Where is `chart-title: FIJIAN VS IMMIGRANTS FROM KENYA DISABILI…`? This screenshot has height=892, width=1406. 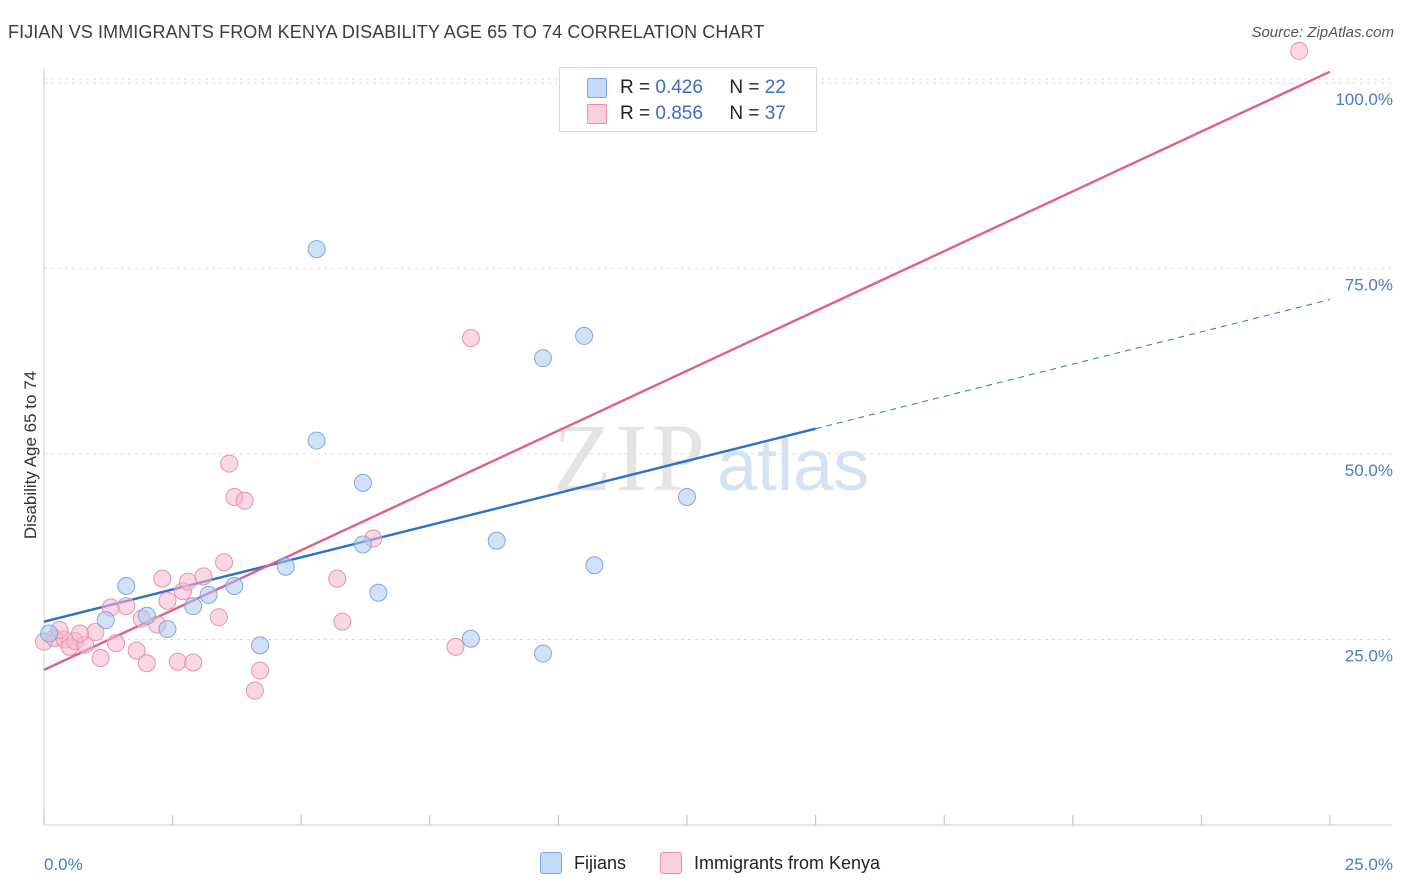
chart-title: FIJIAN VS IMMIGRANTS FROM KENYA DISABILI… is located at coordinates (386, 32).